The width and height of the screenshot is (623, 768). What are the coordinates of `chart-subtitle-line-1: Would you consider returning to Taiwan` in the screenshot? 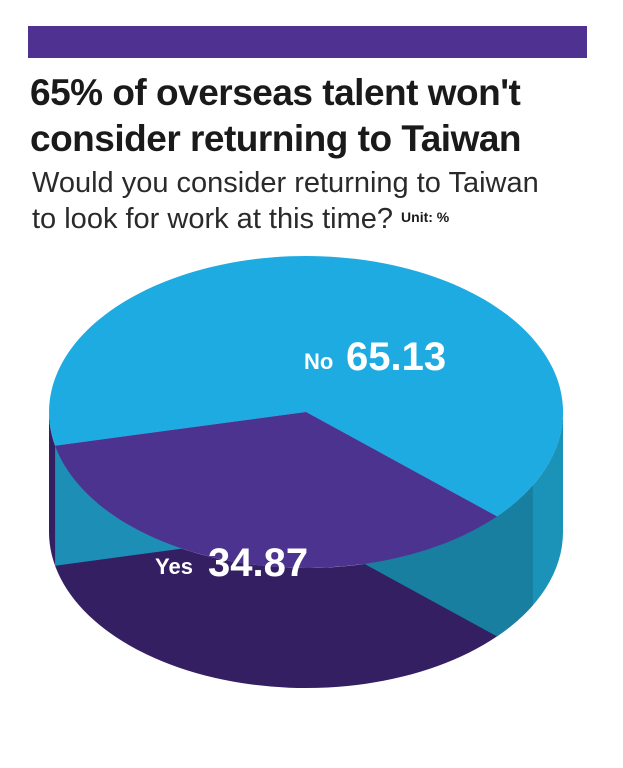 It's located at (285, 183).